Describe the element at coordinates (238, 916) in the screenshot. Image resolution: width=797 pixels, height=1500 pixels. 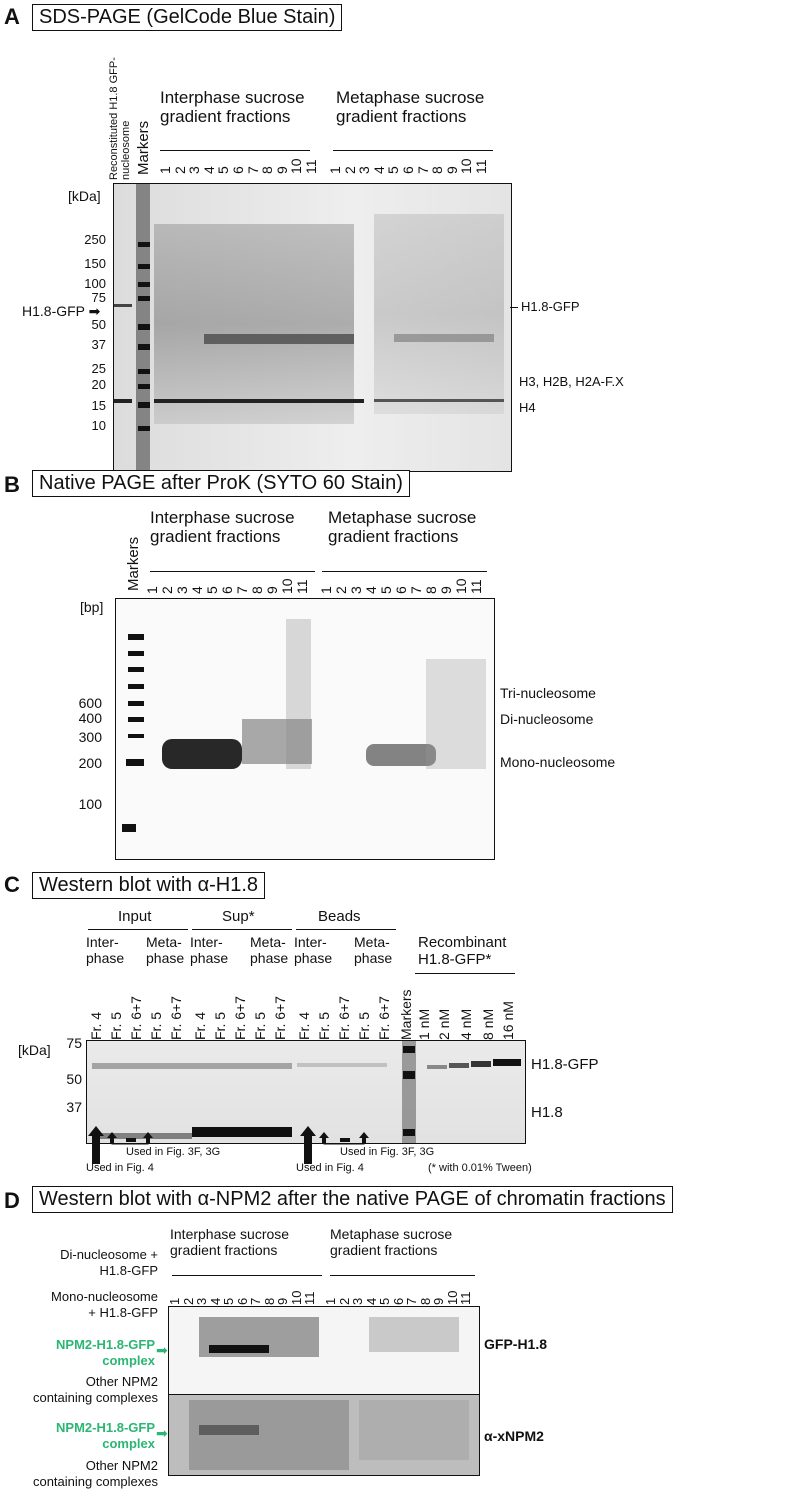
I see `group-sup: Sup*` at that location.